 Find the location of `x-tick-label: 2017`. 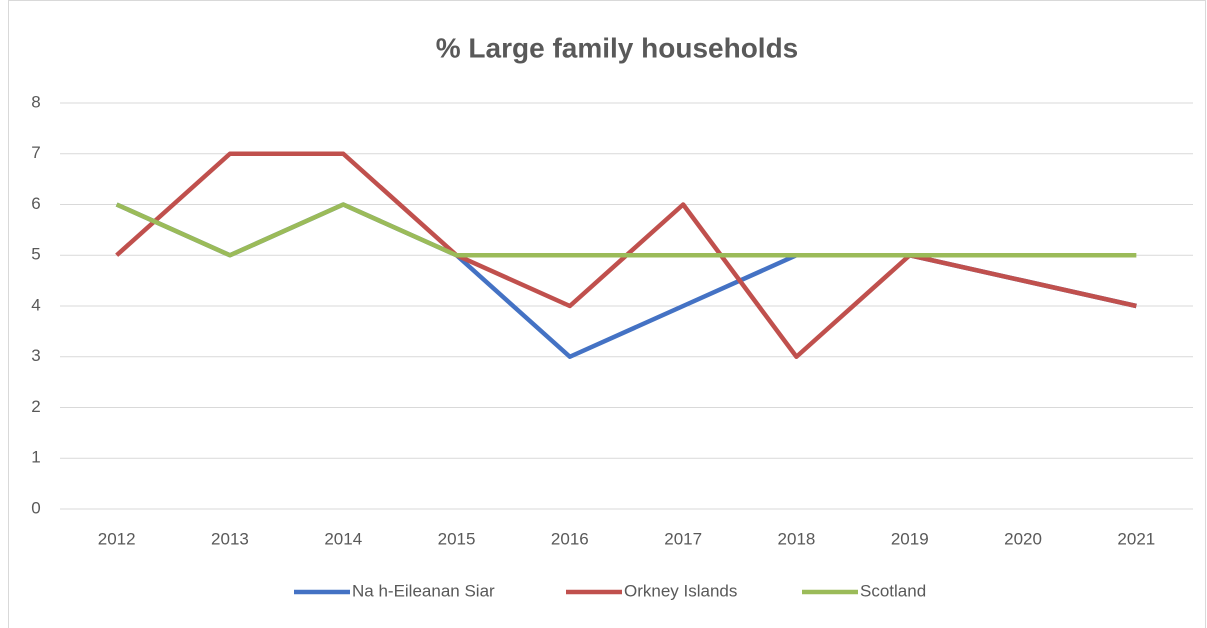

x-tick-label: 2017 is located at coordinates (683, 538).